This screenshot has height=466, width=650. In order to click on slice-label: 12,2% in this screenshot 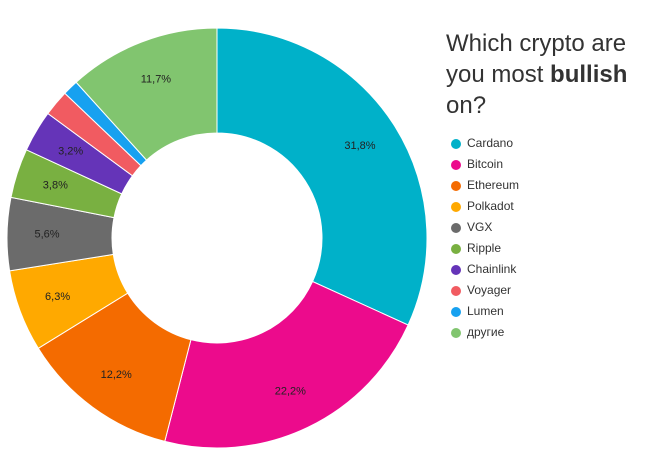, I will do `click(116, 375)`.